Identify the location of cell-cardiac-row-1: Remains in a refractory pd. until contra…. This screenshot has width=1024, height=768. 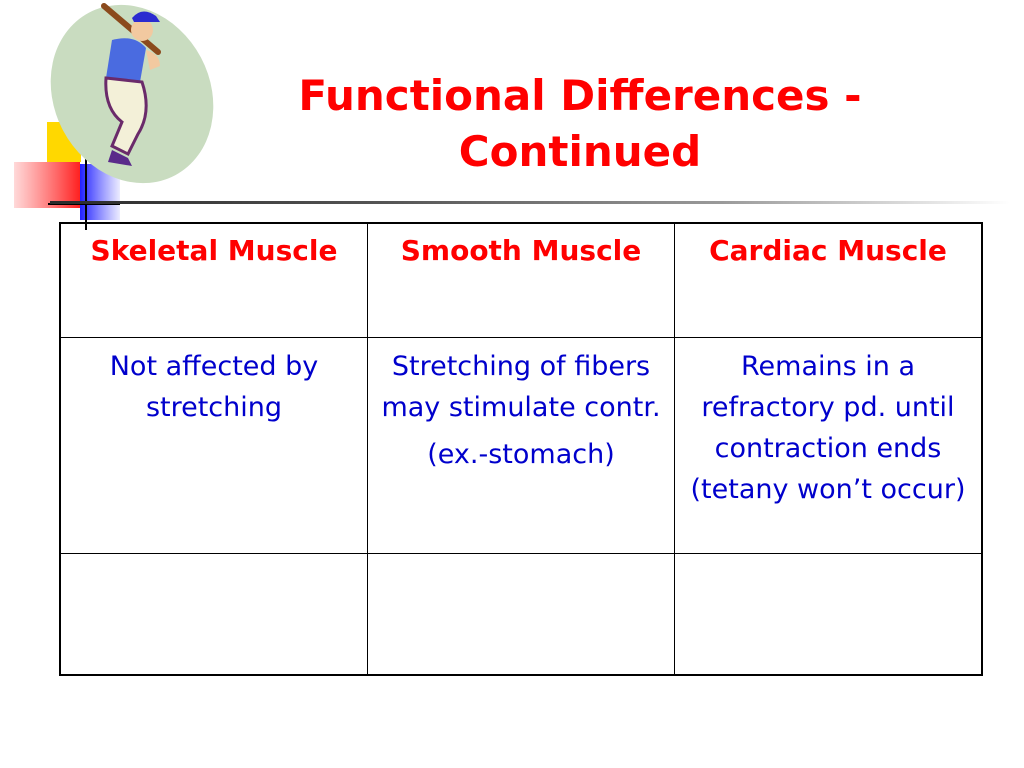
(828, 446).